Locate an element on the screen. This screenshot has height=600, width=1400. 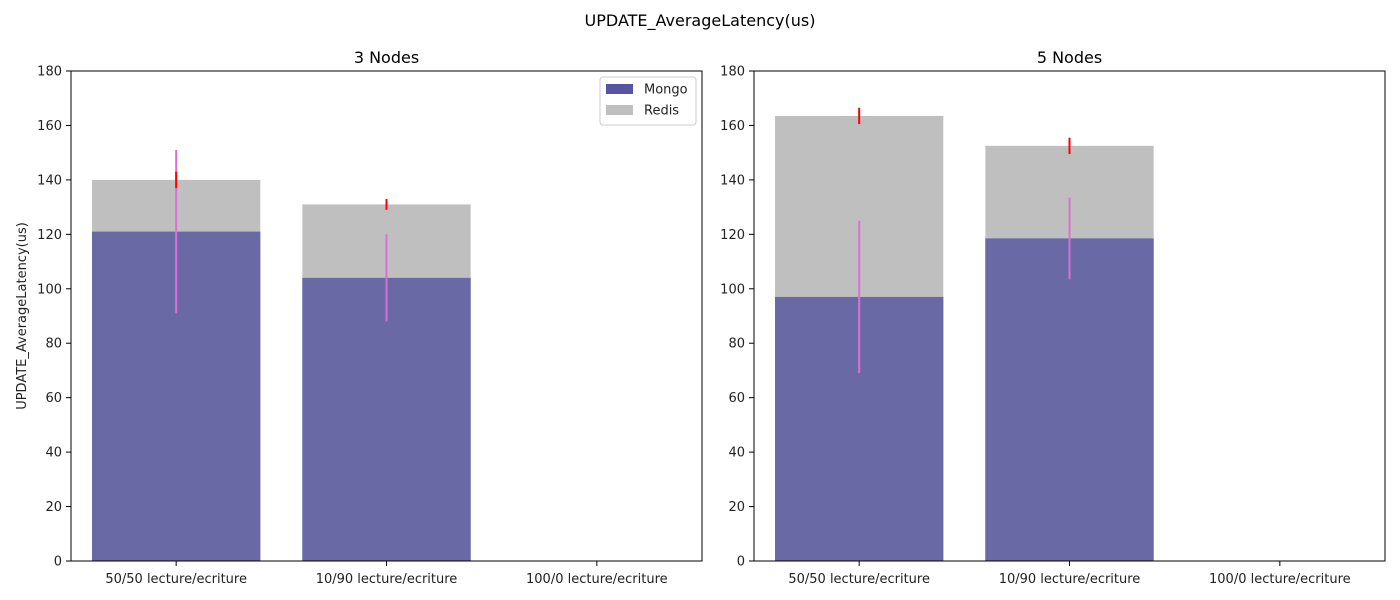
legend-swatch-mongo is located at coordinates (619, 89).